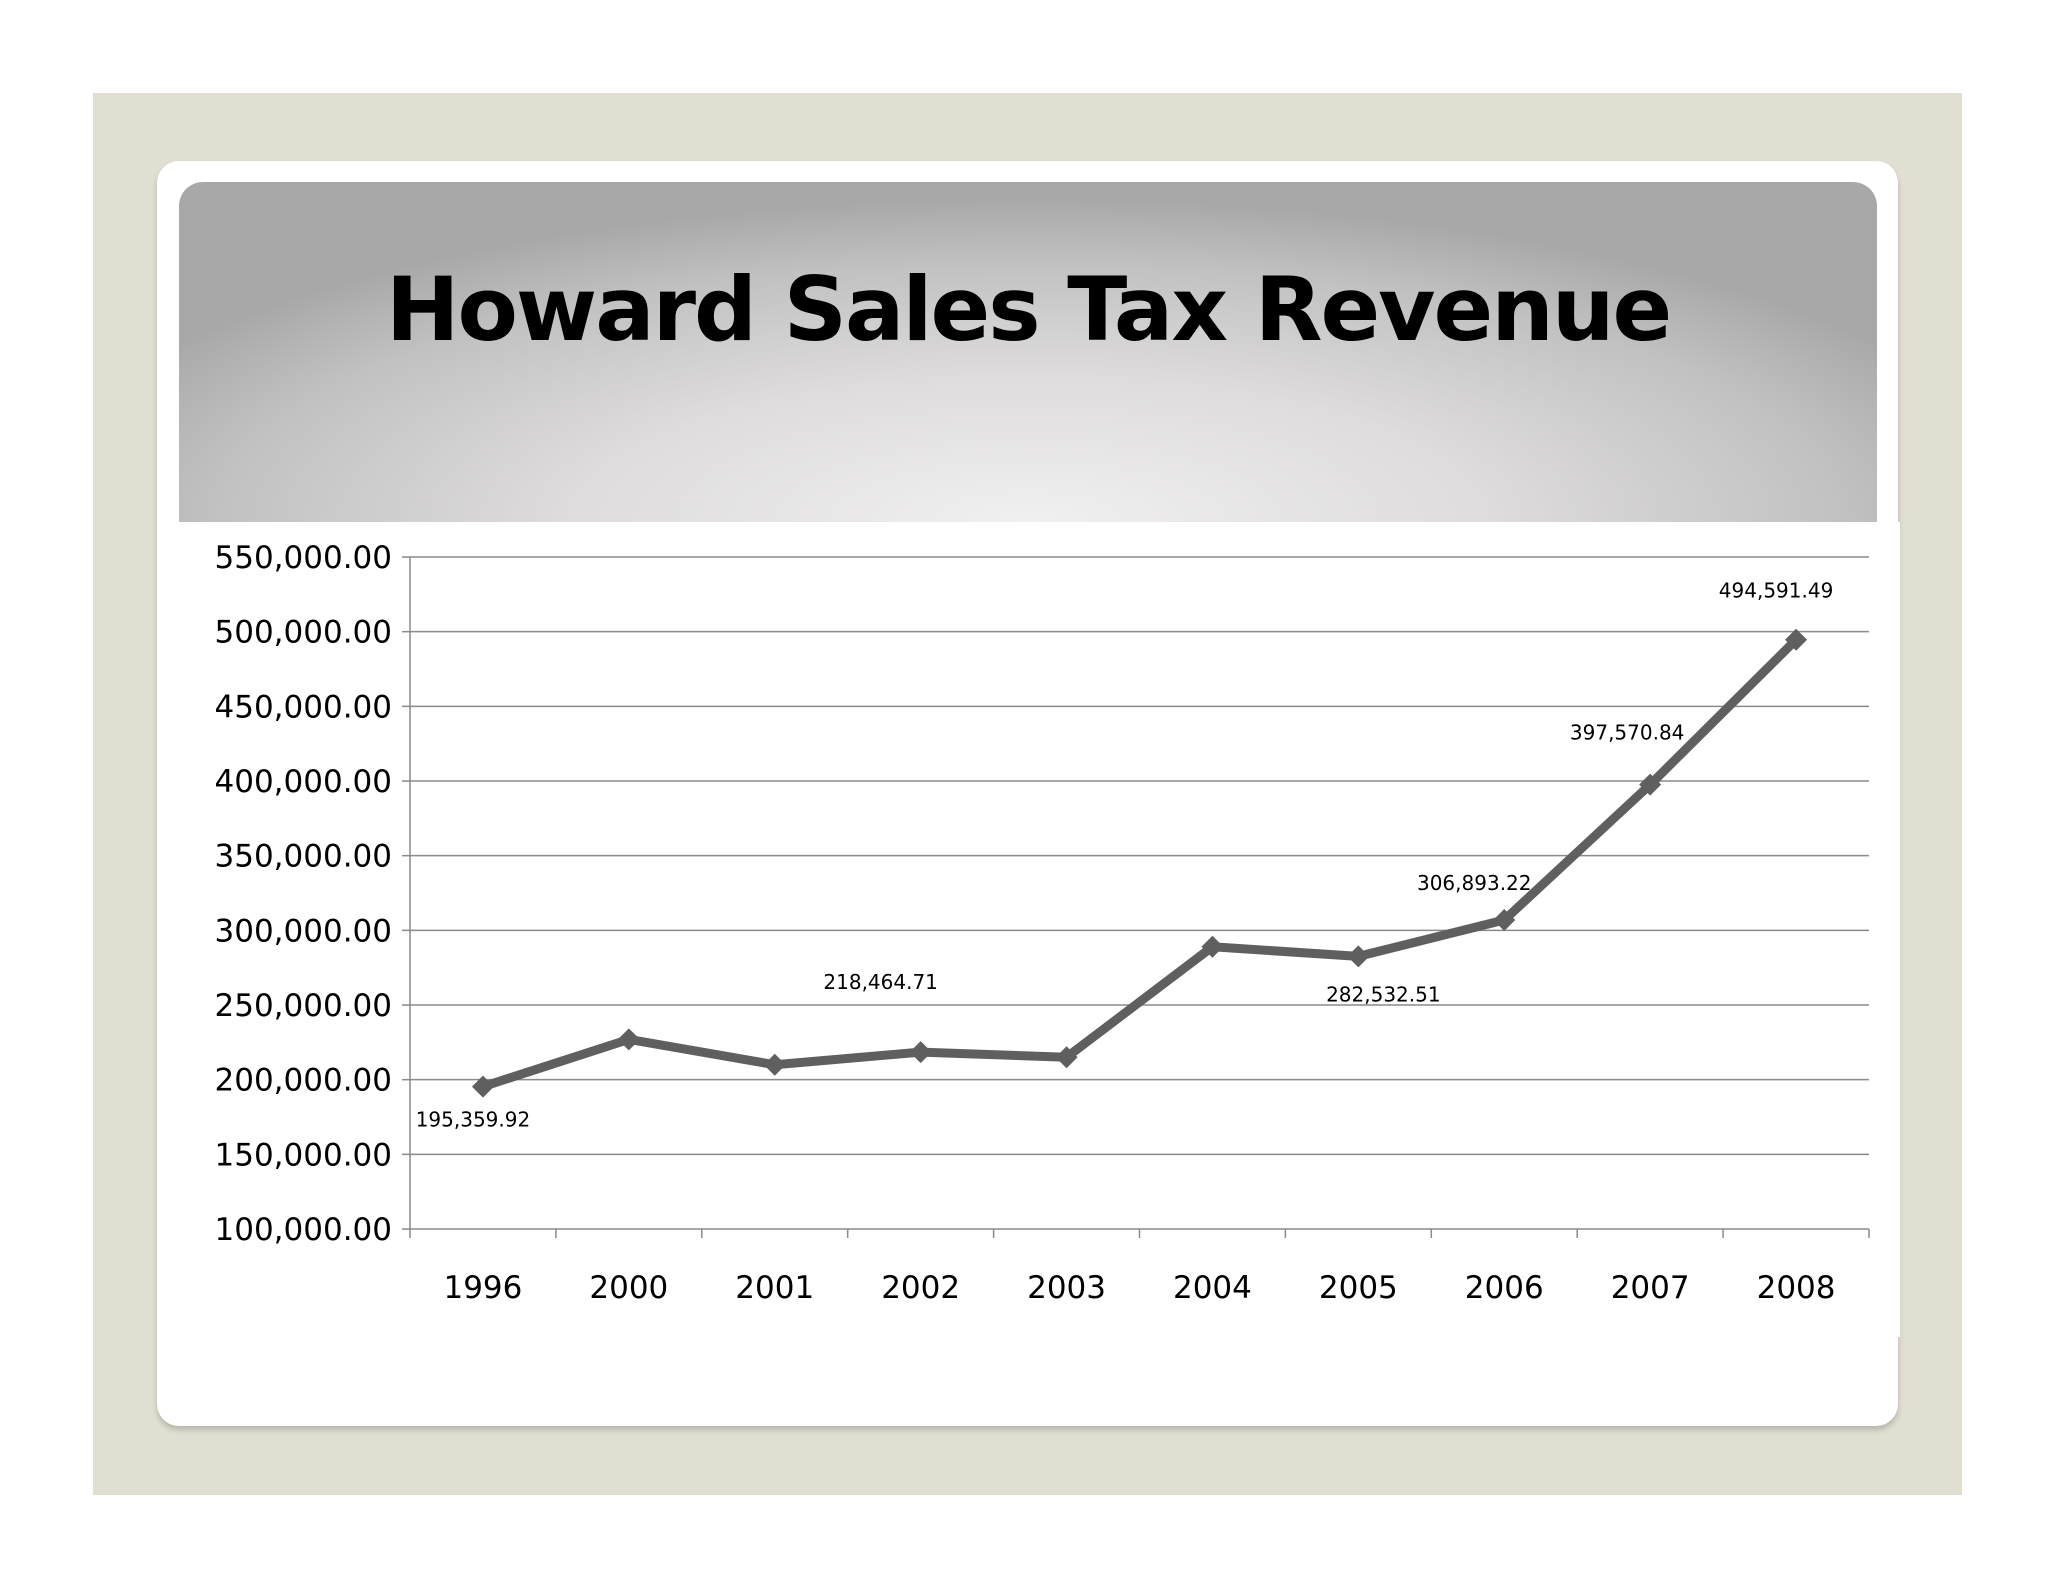  What do you see at coordinates (304, 558) in the screenshot?
I see `y-tick-label: 550,000.00` at bounding box center [304, 558].